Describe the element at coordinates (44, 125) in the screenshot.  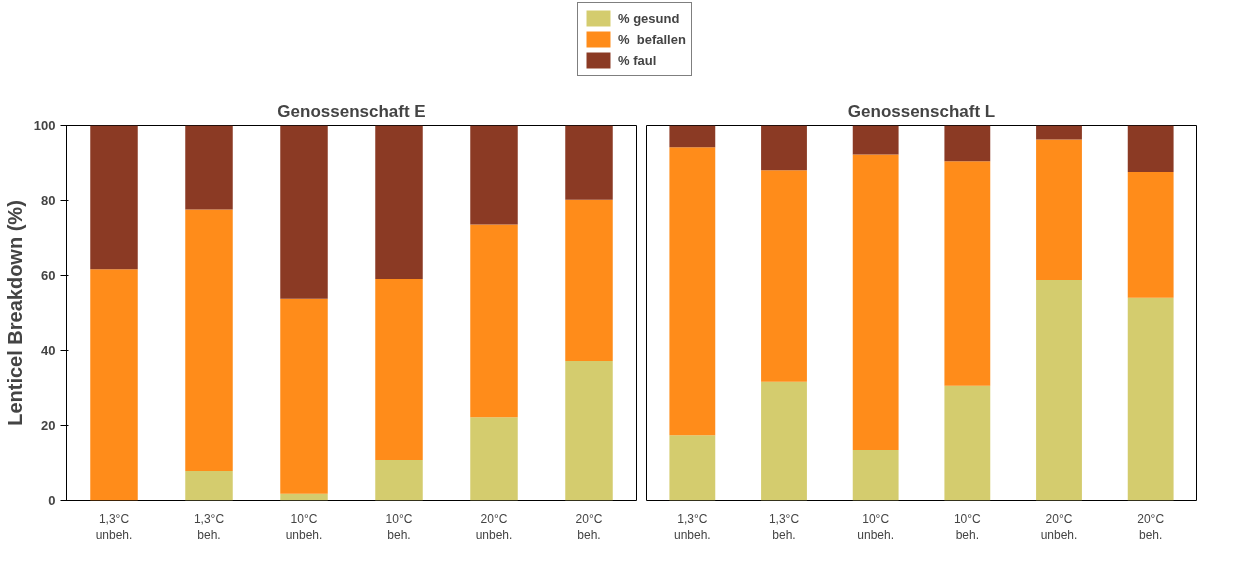
I see `y-tick-label: 100` at that location.